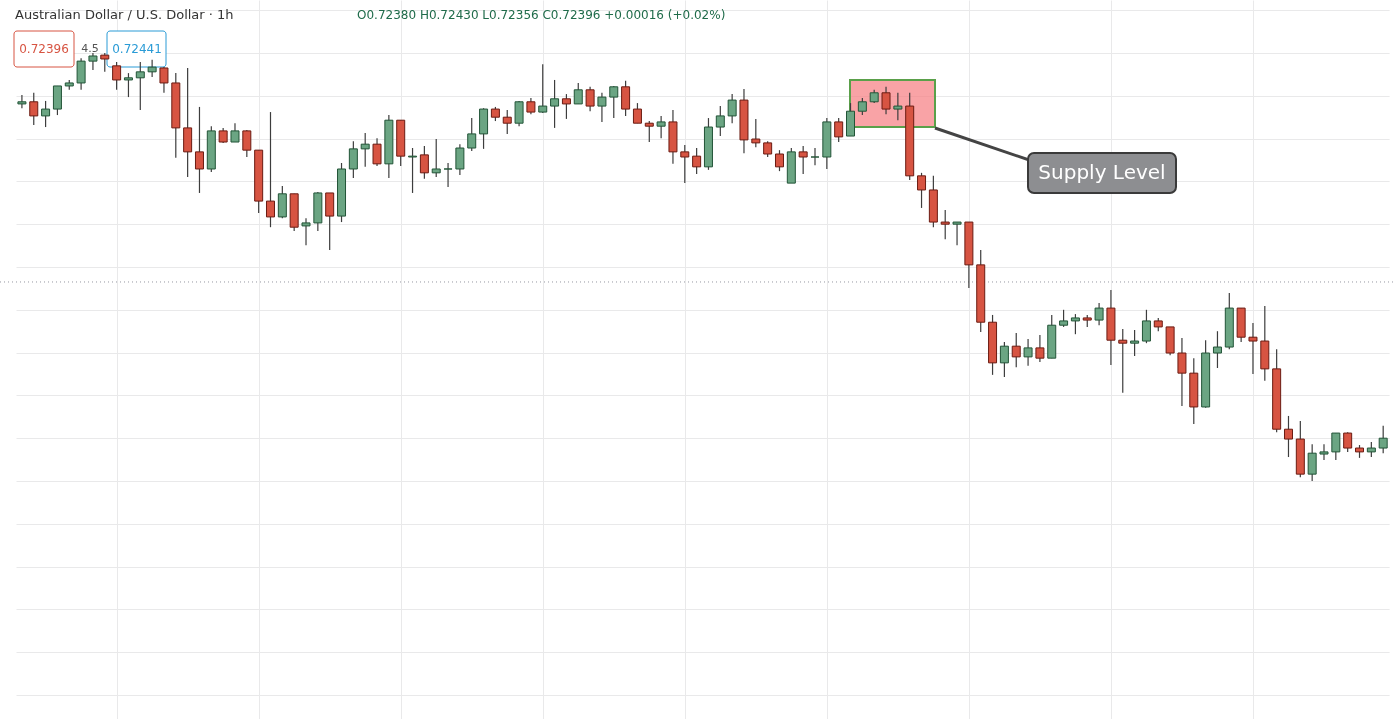 This screenshot has height=719, width=1393. Describe the element at coordinates (137, 49) in the screenshot. I see `annotation: 0.72441` at that location.